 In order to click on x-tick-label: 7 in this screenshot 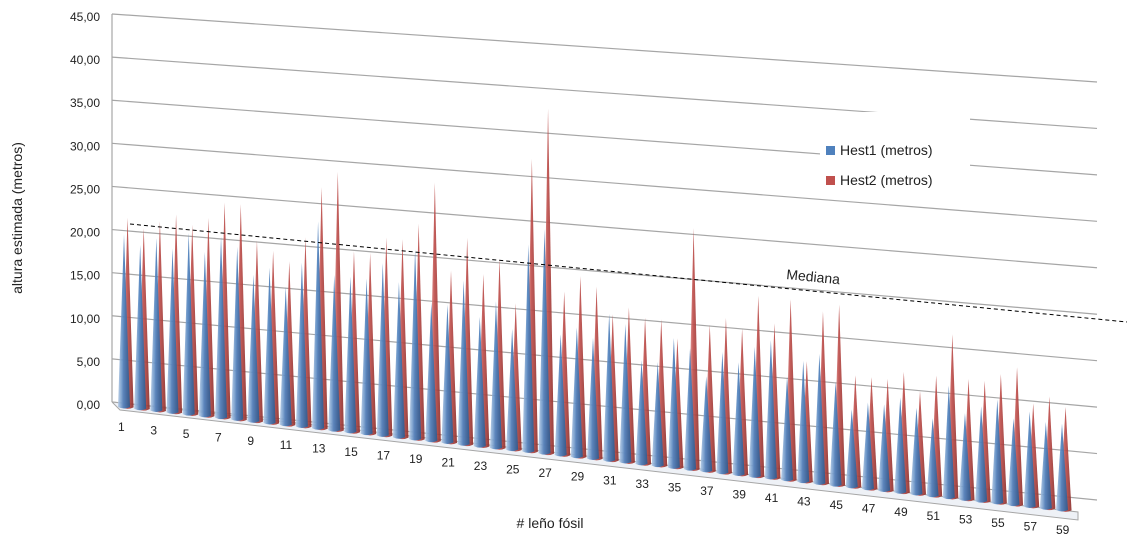, I will do `click(218, 438)`.